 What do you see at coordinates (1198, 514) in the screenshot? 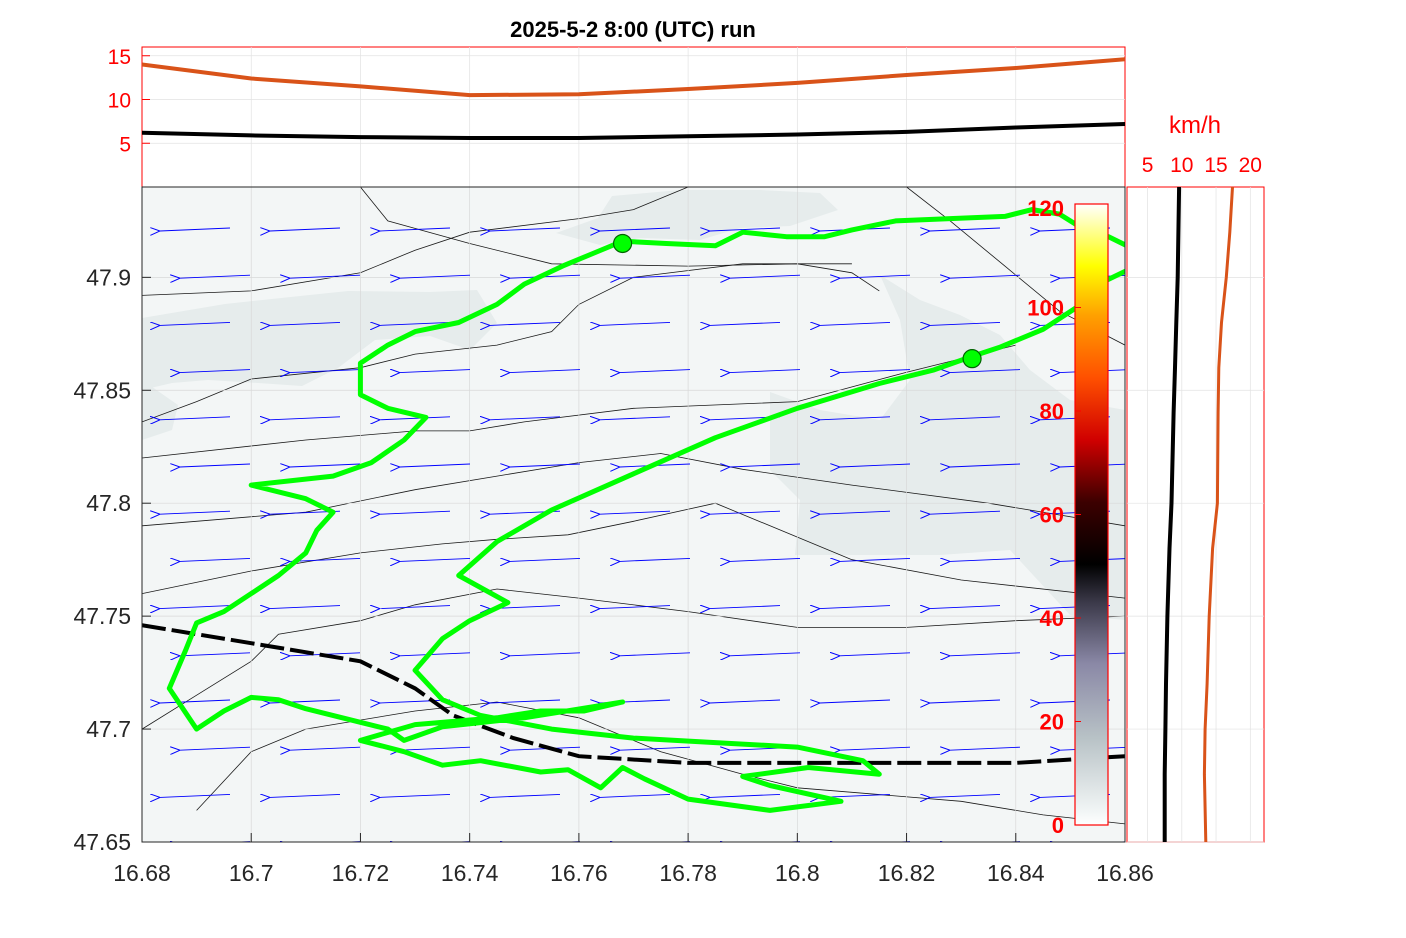
I see `right-panel-lines` at bounding box center [1198, 514].